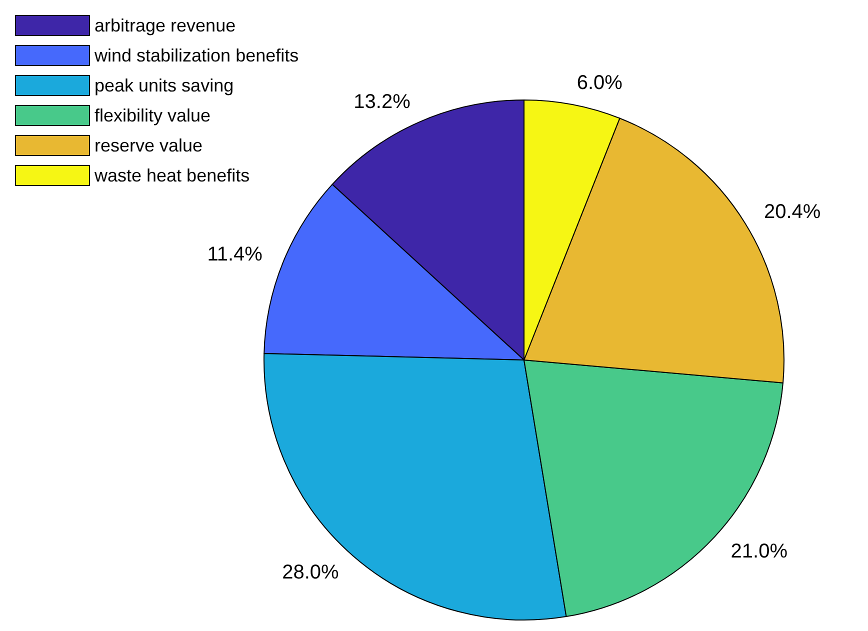 This screenshot has height=631, width=868. I want to click on legend-label: wind stabilization benefits, so click(196, 56).